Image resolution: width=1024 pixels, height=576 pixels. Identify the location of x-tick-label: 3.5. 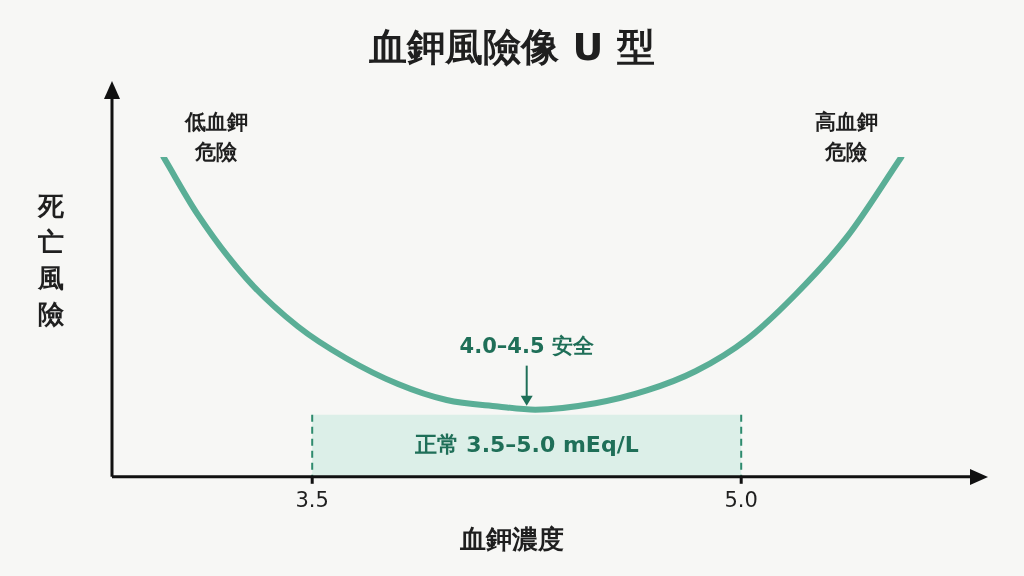
(312, 499).